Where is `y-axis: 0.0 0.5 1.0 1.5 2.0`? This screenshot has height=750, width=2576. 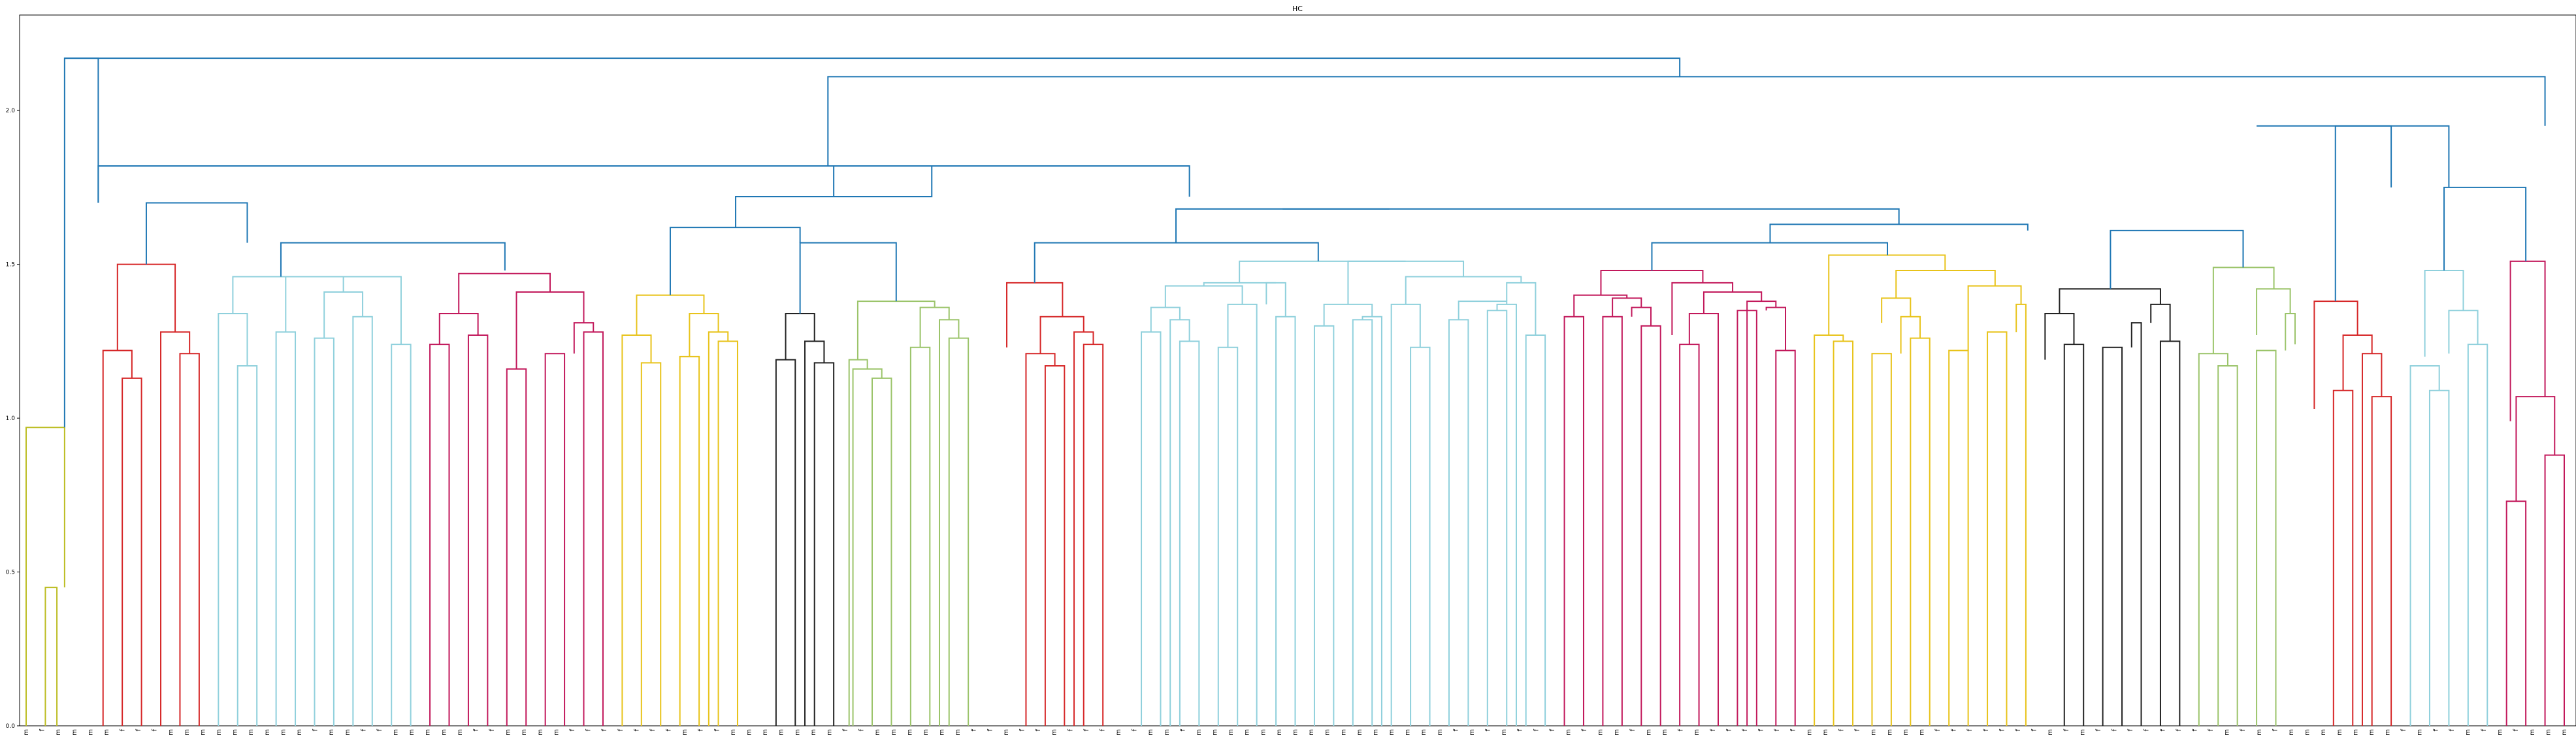
y-axis: 0.0 0.5 1.0 1.5 2.0 is located at coordinates (13, 419).